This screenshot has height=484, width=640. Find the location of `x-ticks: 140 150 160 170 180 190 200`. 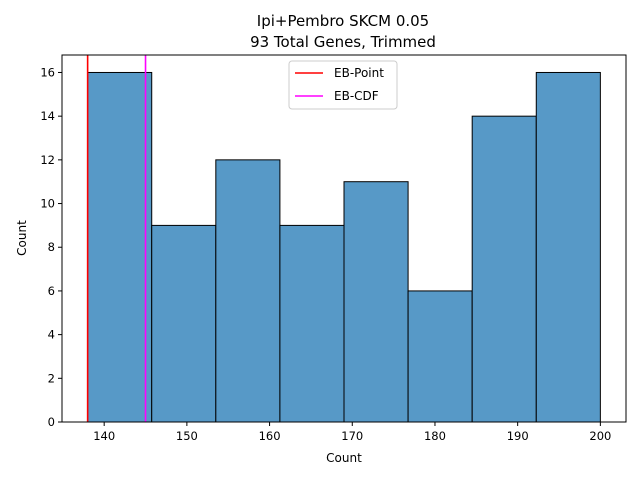

x-ticks: 140 150 160 170 180 190 200 is located at coordinates (352, 432).